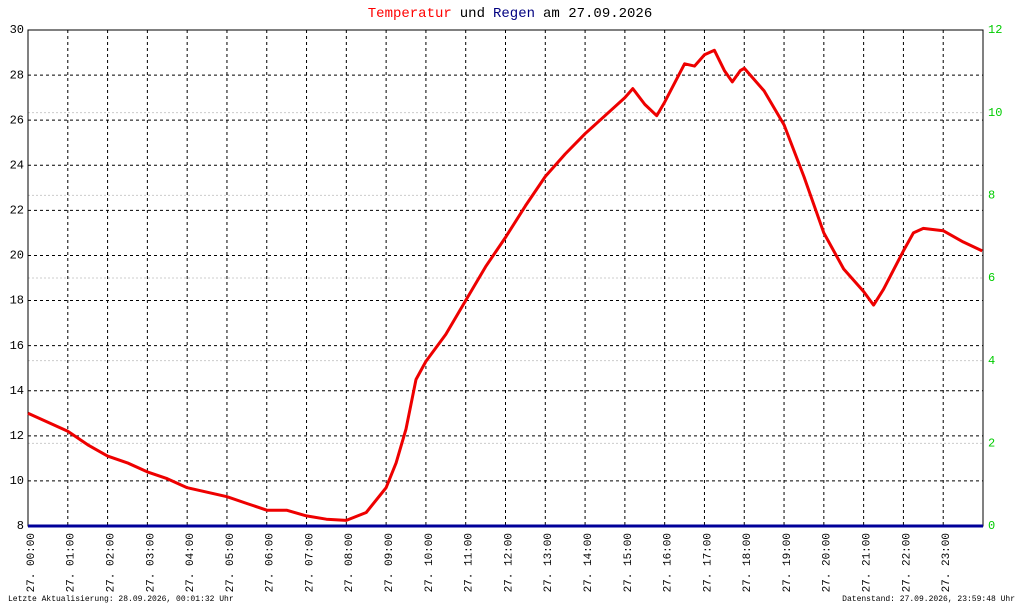  What do you see at coordinates (509, 562) in the screenshot?
I see `x-tick-label: 27. 12:00` at bounding box center [509, 562].